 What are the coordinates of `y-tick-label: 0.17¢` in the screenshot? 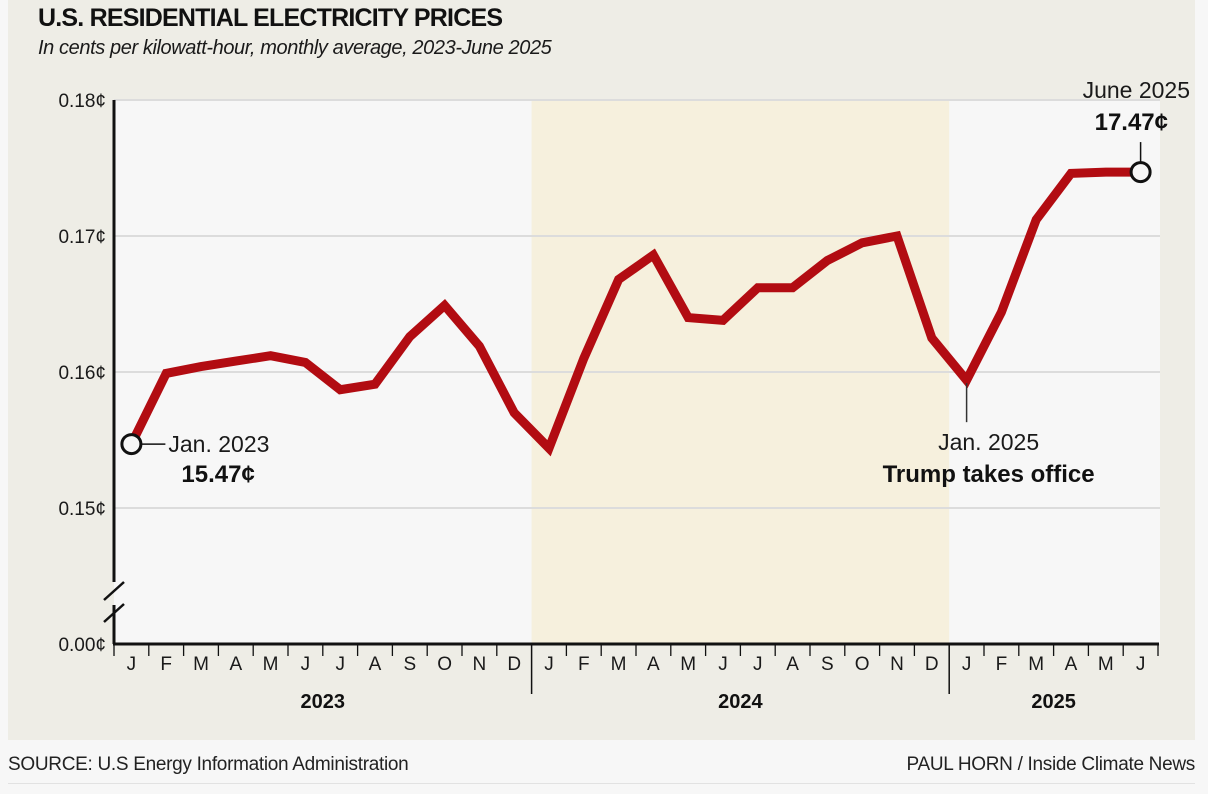 It's located at (82, 237).